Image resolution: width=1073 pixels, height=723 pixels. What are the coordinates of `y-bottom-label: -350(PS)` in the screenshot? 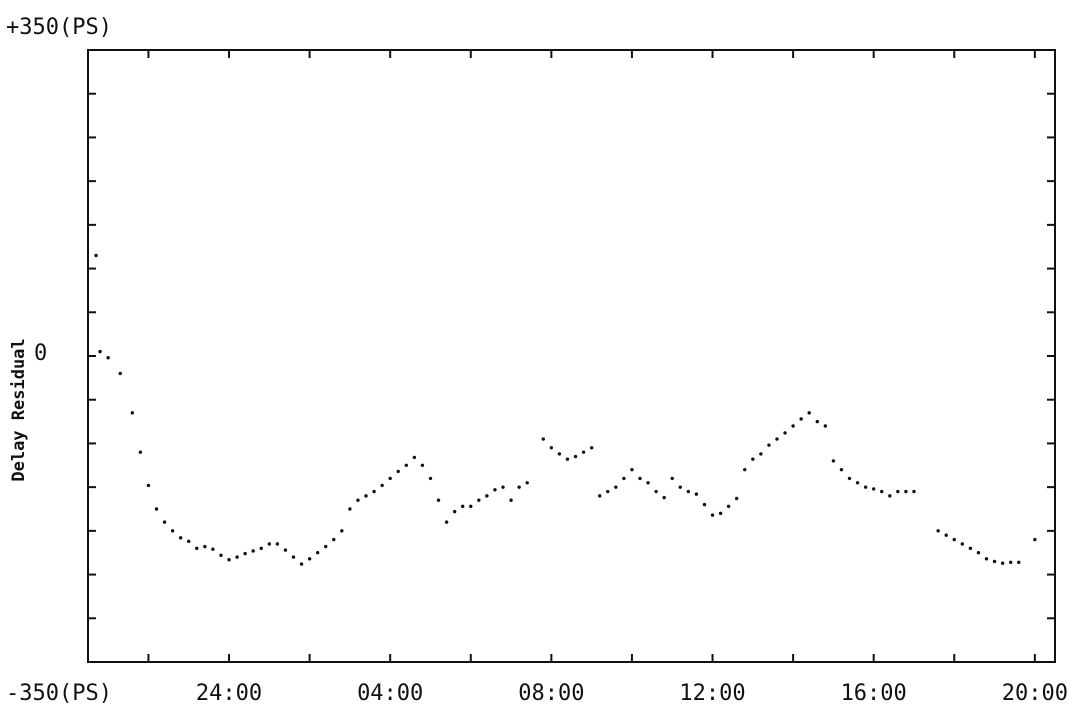 It's located at (59, 693).